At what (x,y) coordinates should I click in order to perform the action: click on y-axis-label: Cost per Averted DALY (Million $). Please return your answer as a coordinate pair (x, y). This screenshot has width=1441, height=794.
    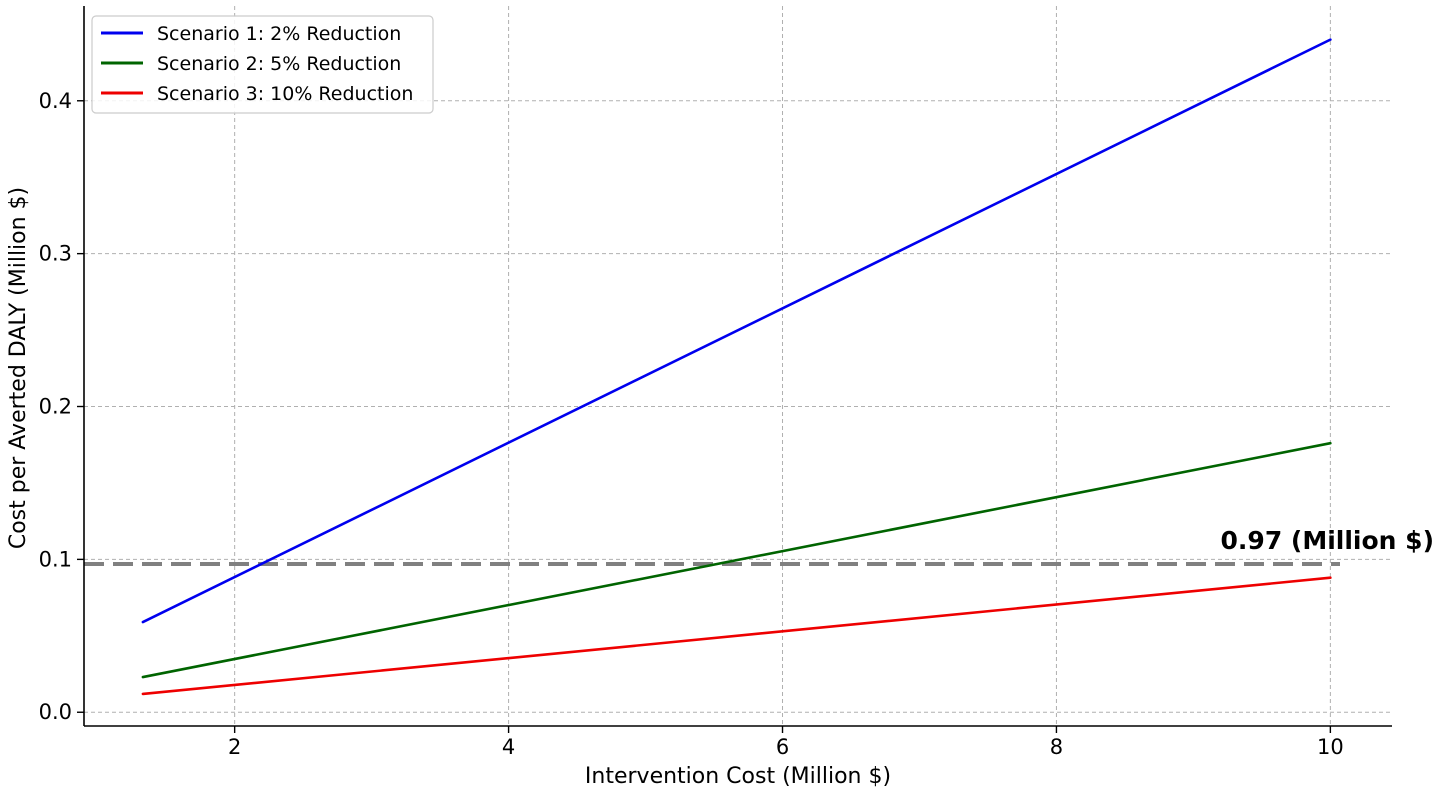
    Looking at the image, I should click on (18, 368).